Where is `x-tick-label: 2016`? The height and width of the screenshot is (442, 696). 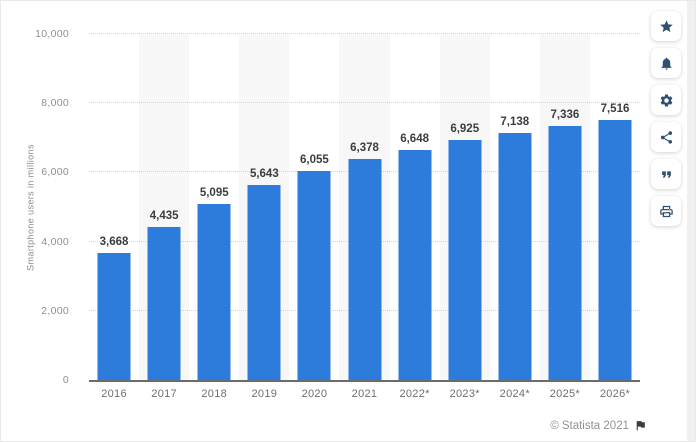
x-tick-label: 2016 is located at coordinates (114, 394).